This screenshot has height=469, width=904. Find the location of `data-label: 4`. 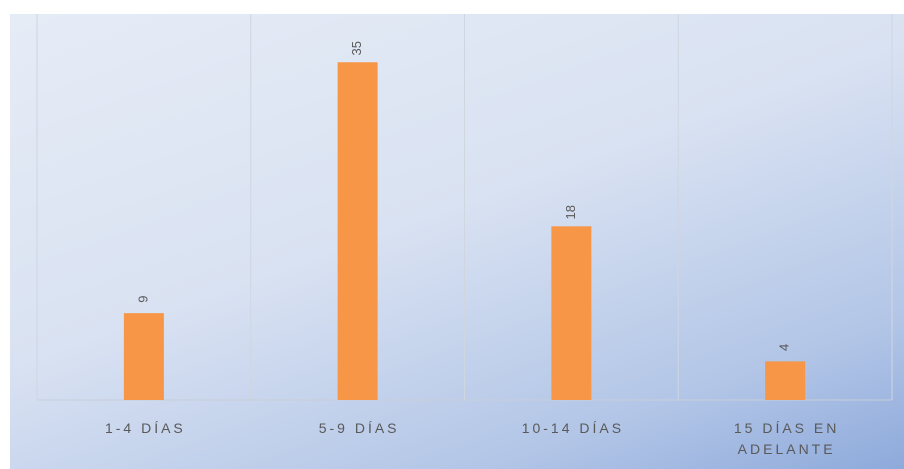

data-label: 4 is located at coordinates (784, 347).